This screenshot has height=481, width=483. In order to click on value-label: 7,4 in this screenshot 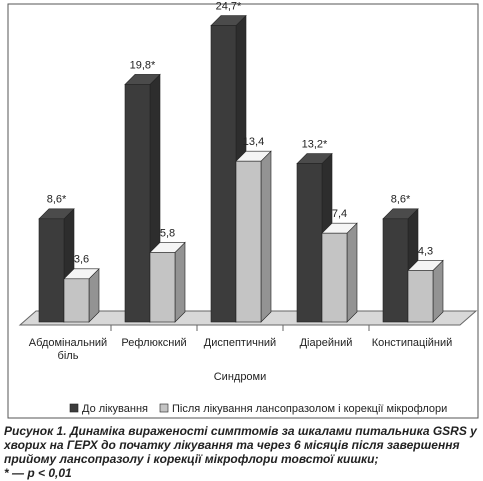, I will do `click(339, 214)`.